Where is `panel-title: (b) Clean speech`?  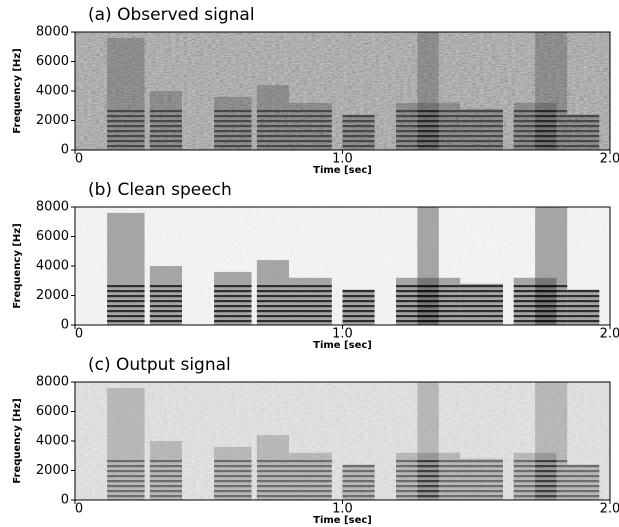
panel-title: (b) Clean speech is located at coordinates (160, 190).